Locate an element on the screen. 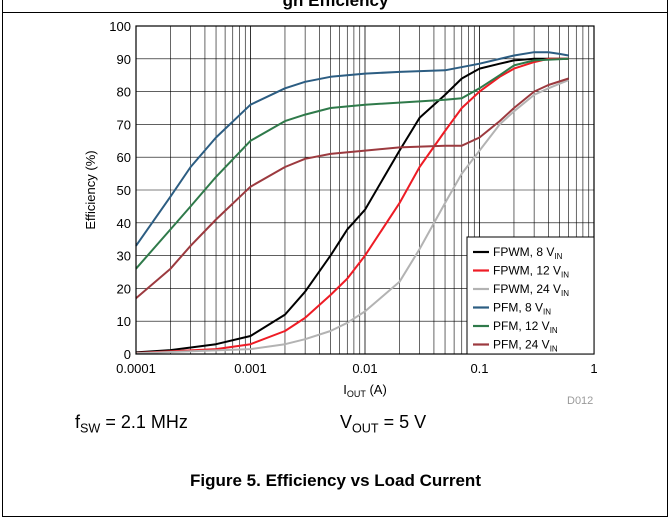 The image size is (671, 519). x-axis-label-sub: OUT is located at coordinates (357, 394).